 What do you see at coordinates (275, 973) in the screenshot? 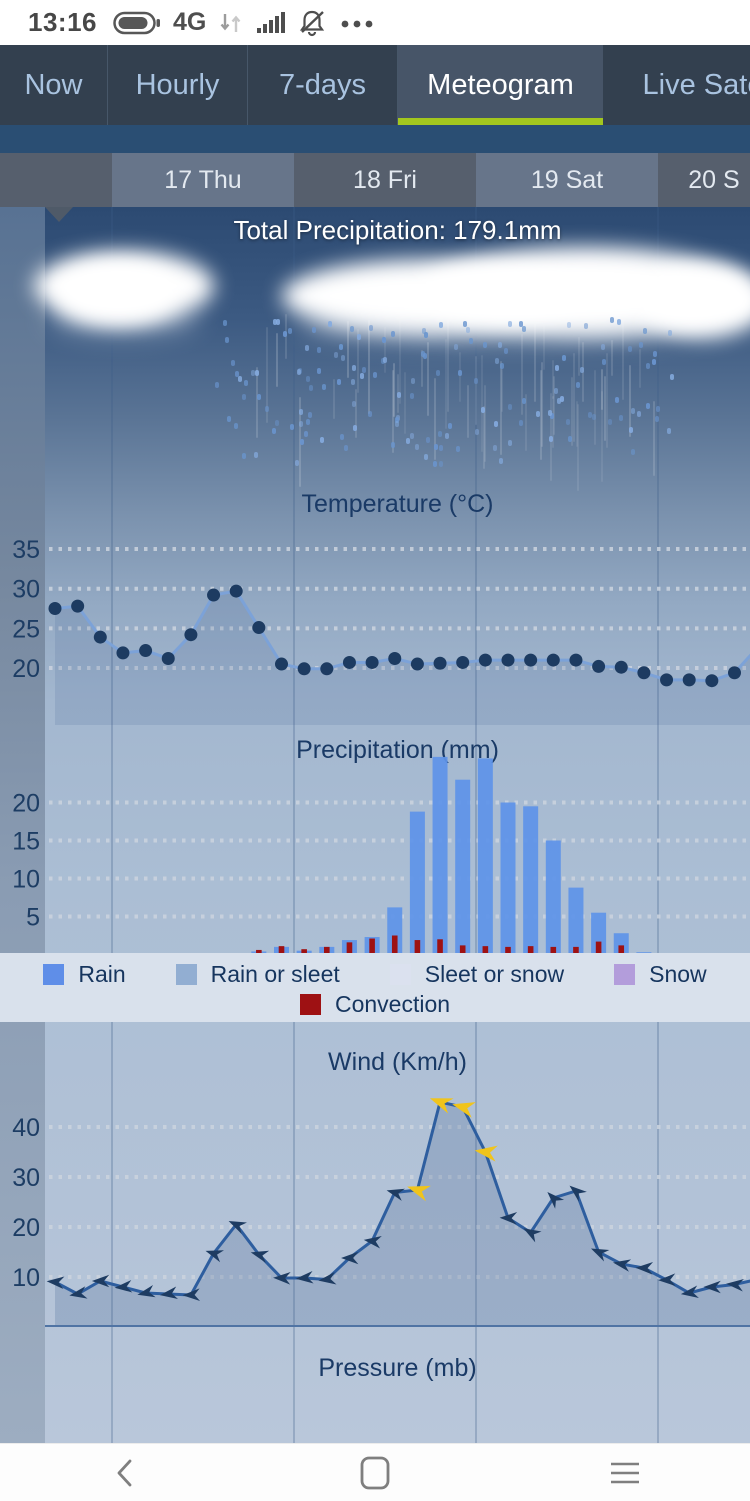
I see `legend-label: Rain or sleet` at bounding box center [275, 973].